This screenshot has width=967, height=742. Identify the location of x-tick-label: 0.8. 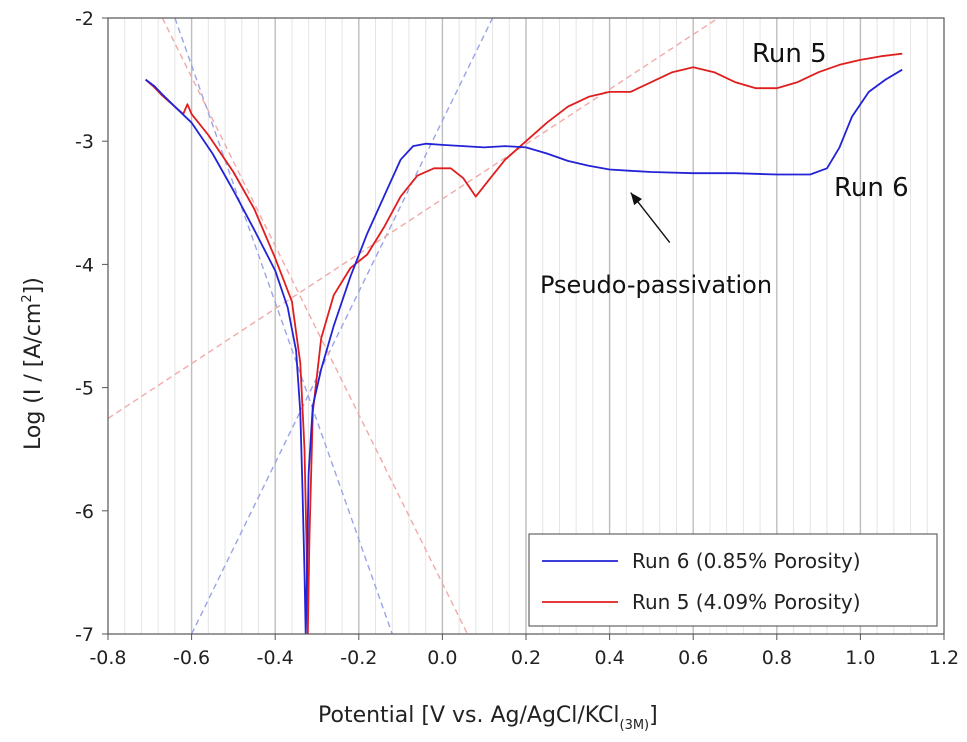
(777, 658).